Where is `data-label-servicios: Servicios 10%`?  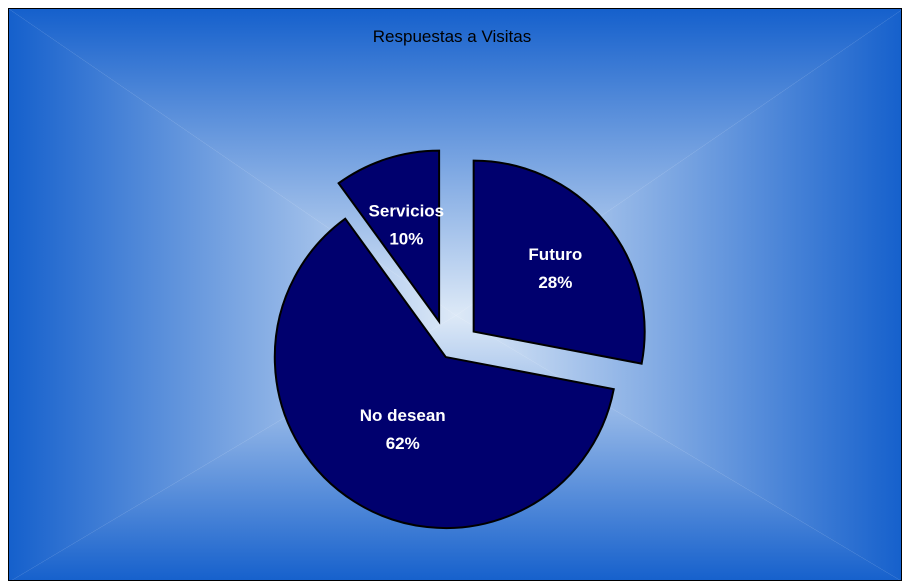
data-label-servicios: Servicios 10% is located at coordinates (407, 225).